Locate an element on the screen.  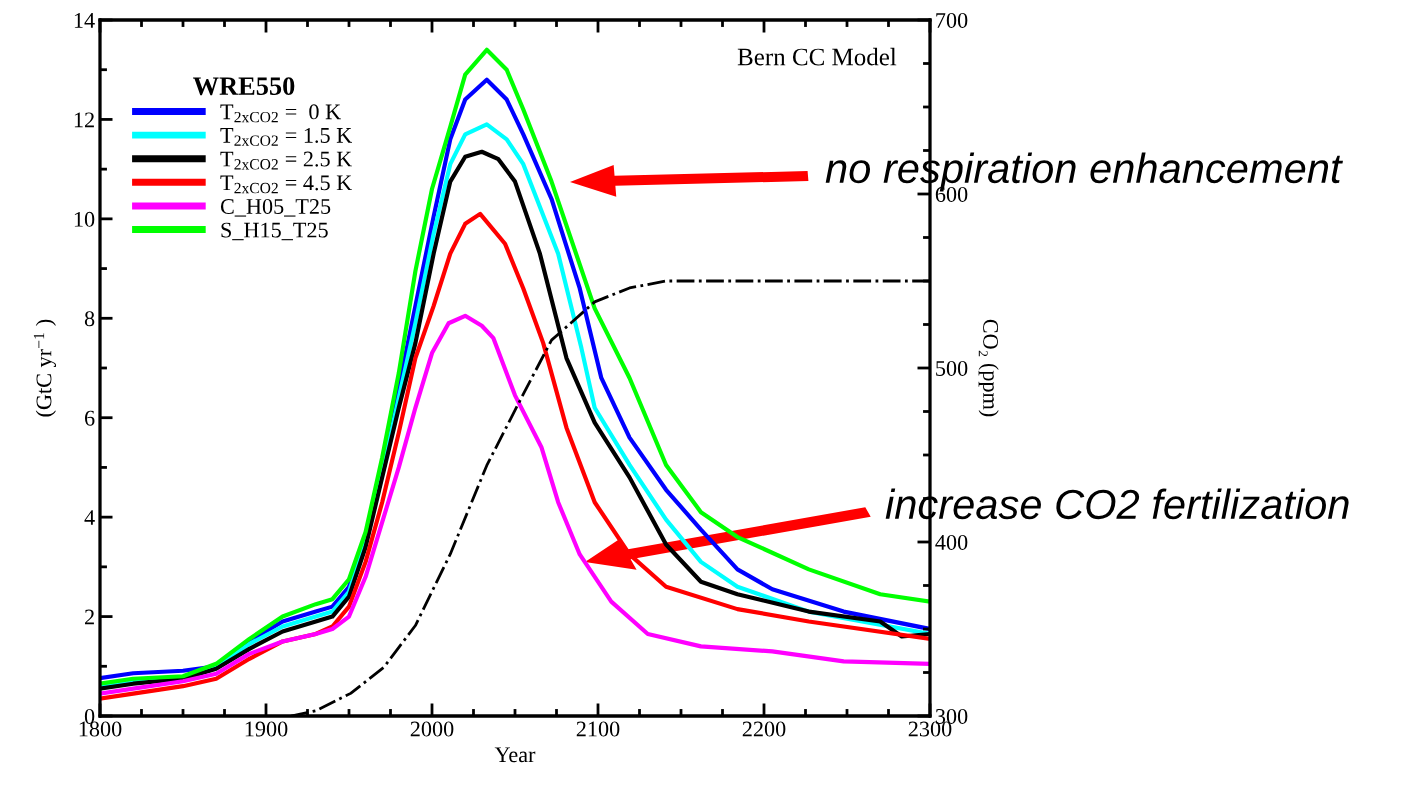
annotation: Bern CC Model is located at coordinates (817, 56).